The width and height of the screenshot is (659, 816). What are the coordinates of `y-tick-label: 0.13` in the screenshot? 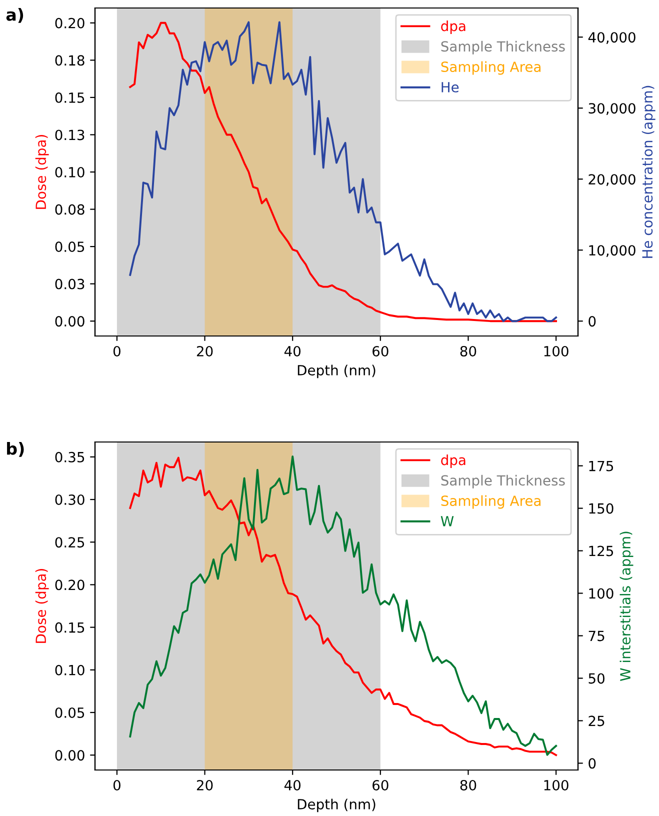 It's located at (69, 135).